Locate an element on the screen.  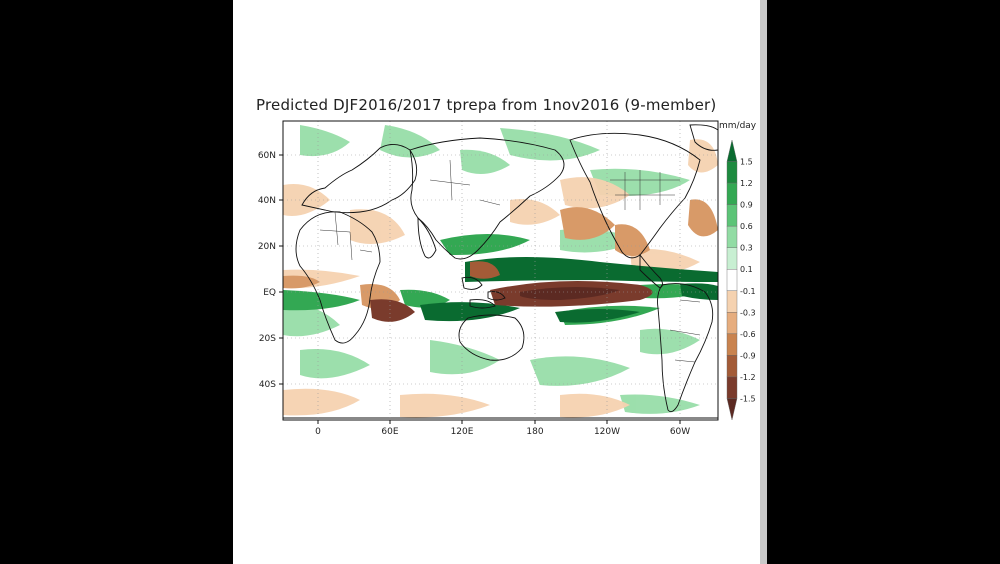
colorbar-label: -0.1 is located at coordinates (748, 291).